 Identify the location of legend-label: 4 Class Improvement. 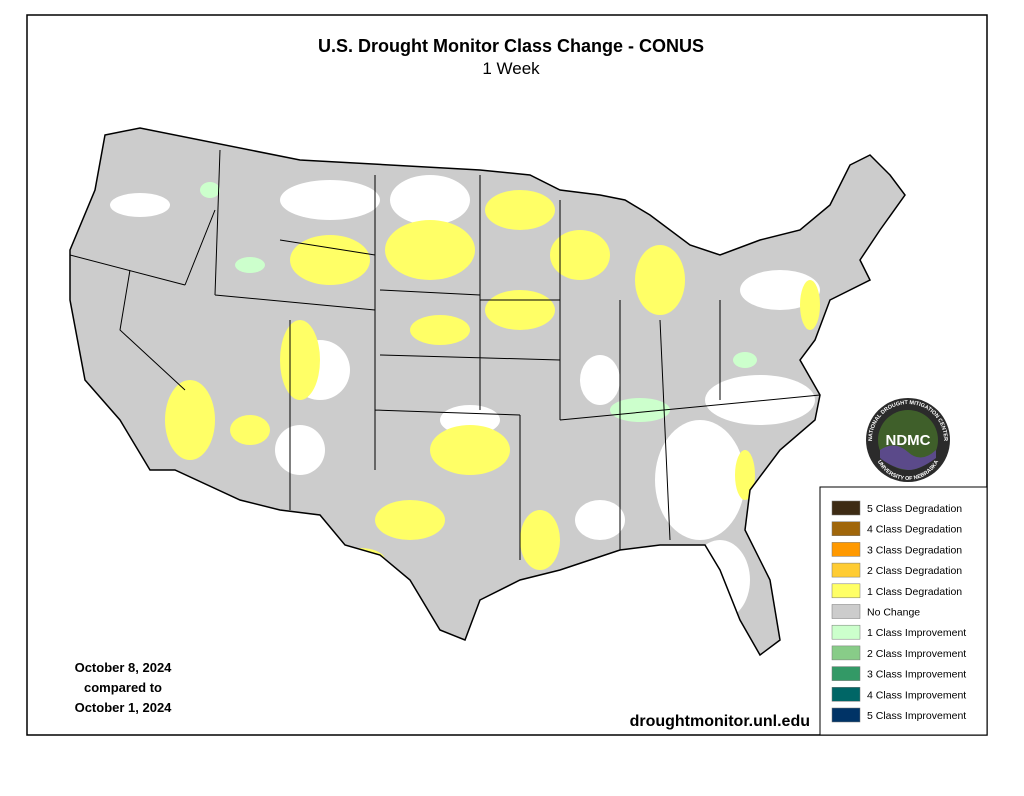
(916, 695).